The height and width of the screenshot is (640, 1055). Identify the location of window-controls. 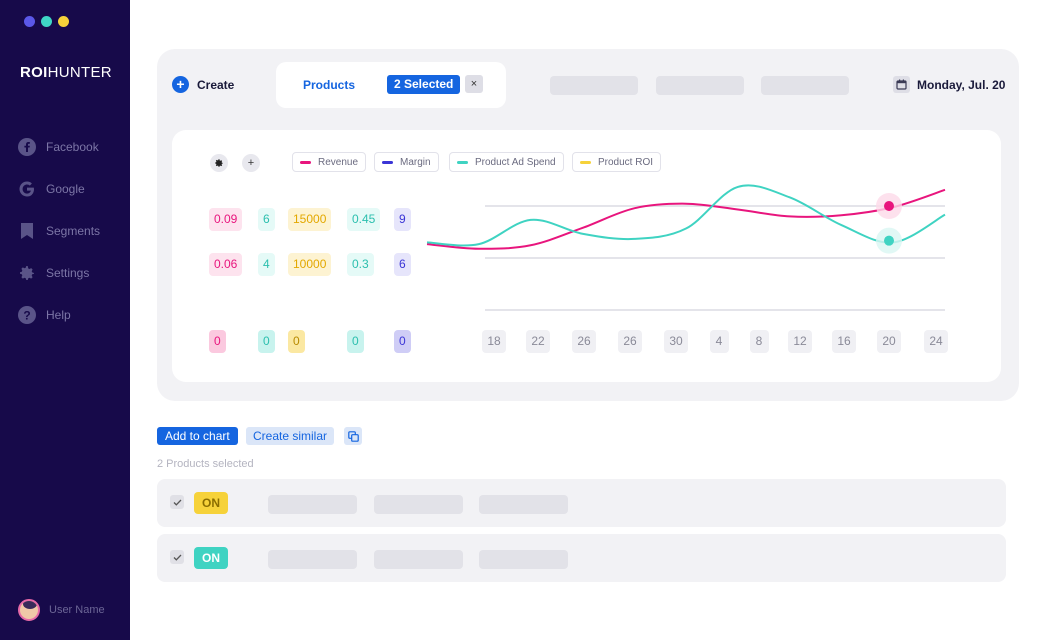
(46, 21).